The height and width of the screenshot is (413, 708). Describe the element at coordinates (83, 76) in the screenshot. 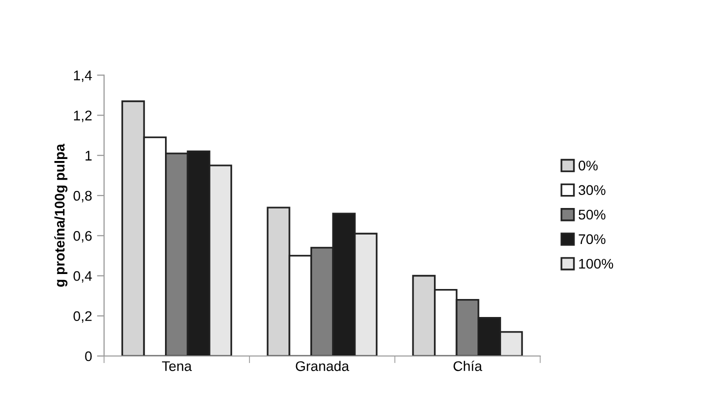

I see `y-tick-label: 1,4` at that location.